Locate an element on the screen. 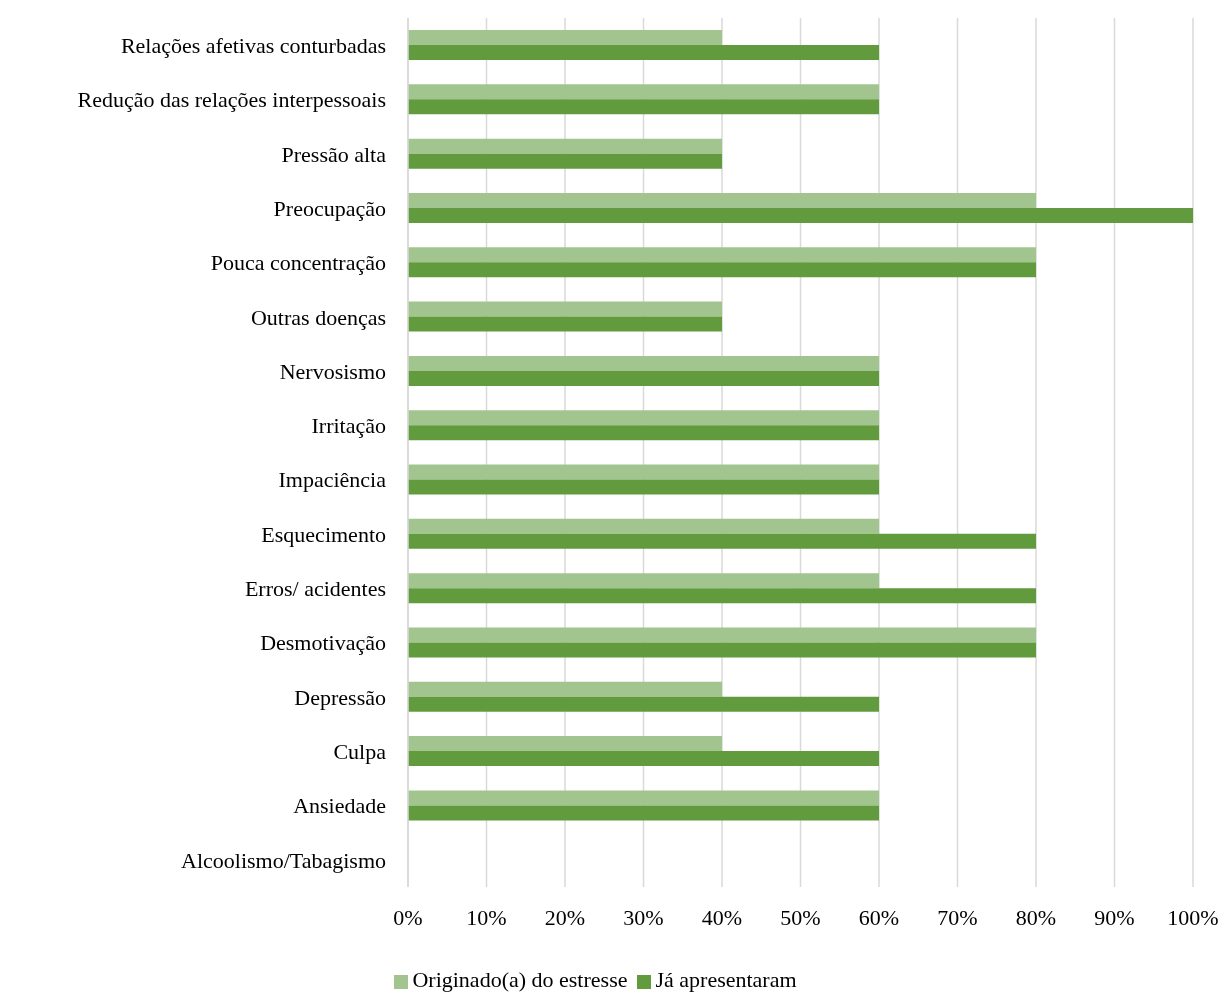 Image resolution: width=1227 pixels, height=1005 pixels. x-tick-label: 0% is located at coordinates (408, 917).